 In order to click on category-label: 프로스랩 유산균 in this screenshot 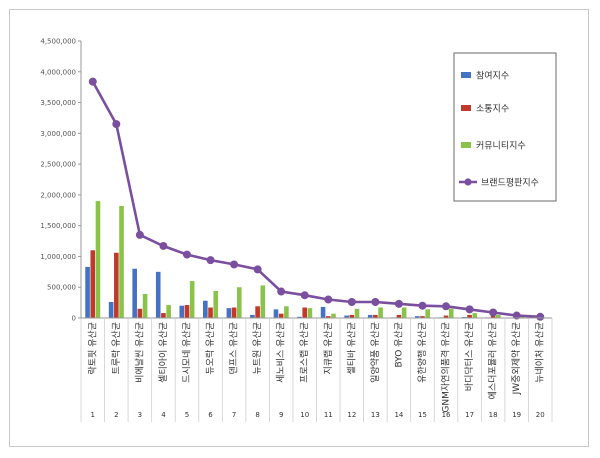, I will do `click(304, 352)`.